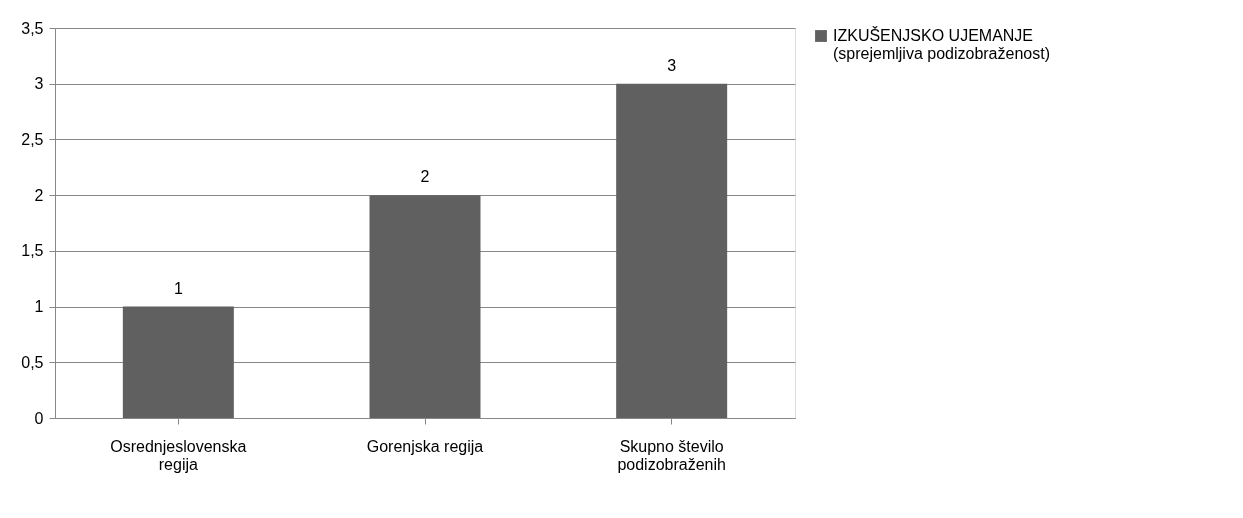 Image resolution: width=1243 pixels, height=518 pixels. Describe the element at coordinates (425, 177) in the screenshot. I see `data-label: 2` at that location.